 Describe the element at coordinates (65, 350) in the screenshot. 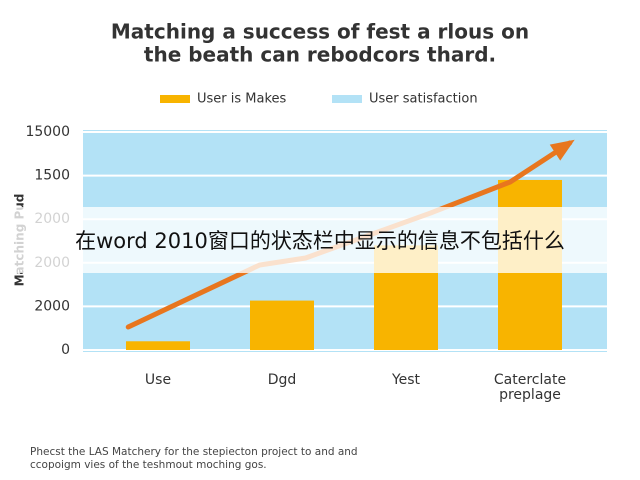

I see `y-tick-label: 0` at that location.